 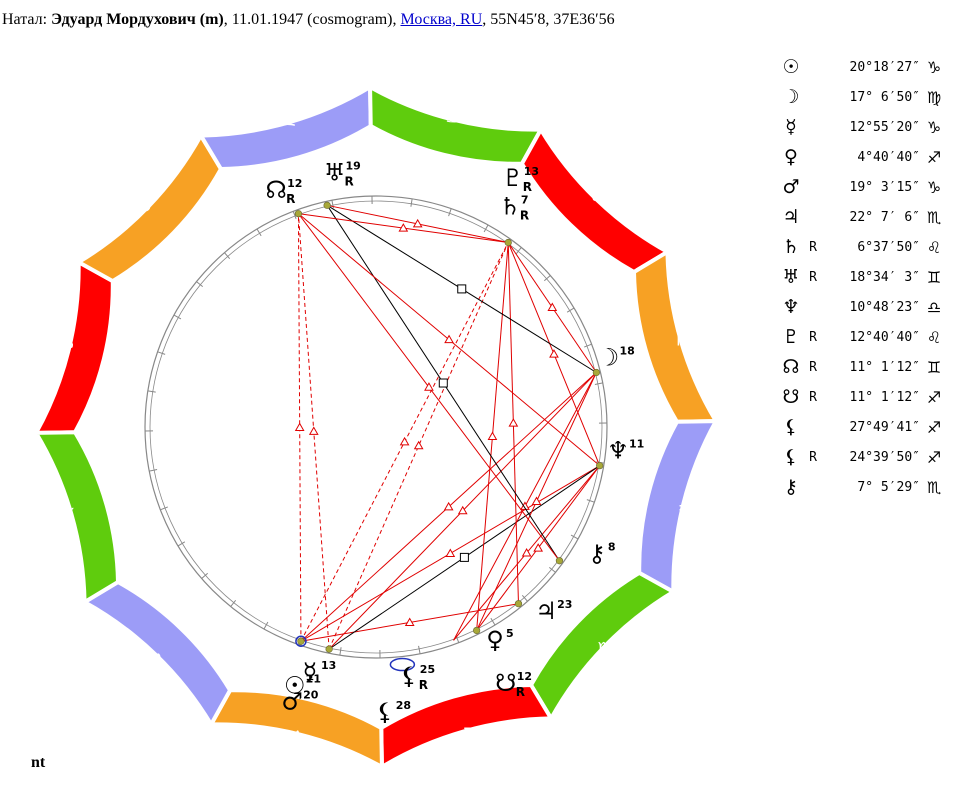 What do you see at coordinates (283, 191) in the screenshot?
I see `north-node-chart-label: ☊ 12 R` at bounding box center [283, 191].